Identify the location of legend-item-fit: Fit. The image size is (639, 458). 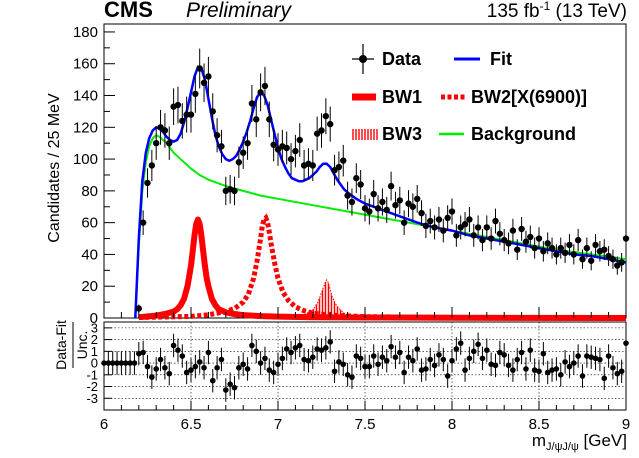
(483, 59).